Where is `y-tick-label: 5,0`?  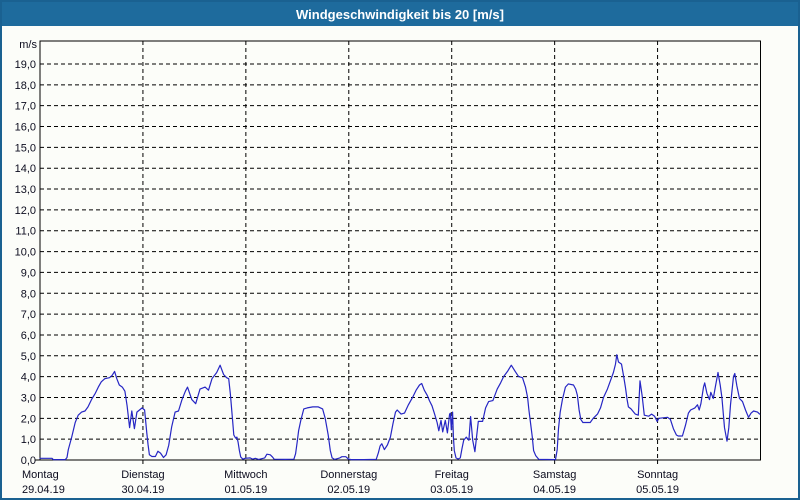 y-tick-label: 5,0 is located at coordinates (28, 357).